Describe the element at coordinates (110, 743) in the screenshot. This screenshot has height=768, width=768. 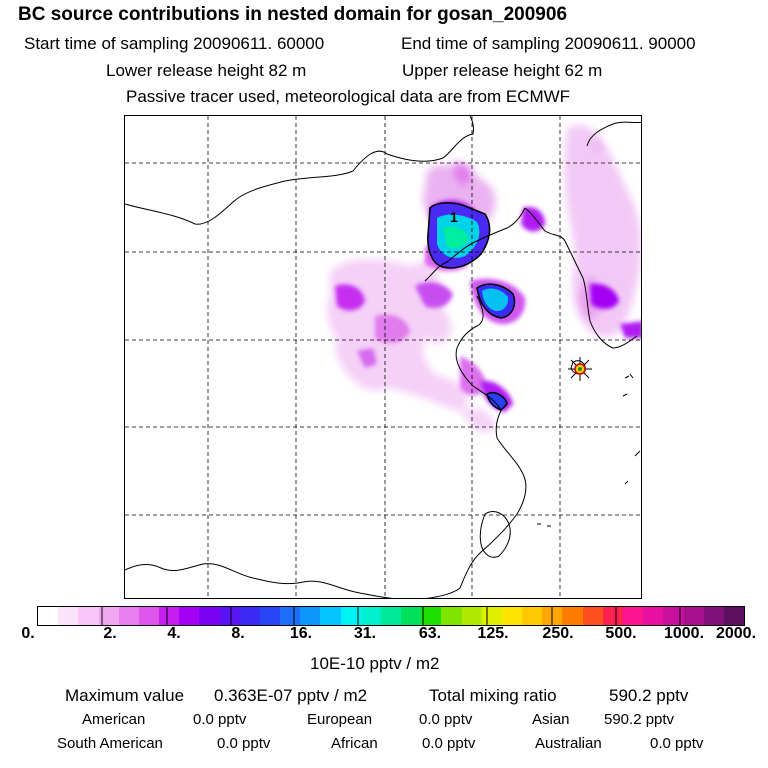
I see `region-name: South American` at that location.